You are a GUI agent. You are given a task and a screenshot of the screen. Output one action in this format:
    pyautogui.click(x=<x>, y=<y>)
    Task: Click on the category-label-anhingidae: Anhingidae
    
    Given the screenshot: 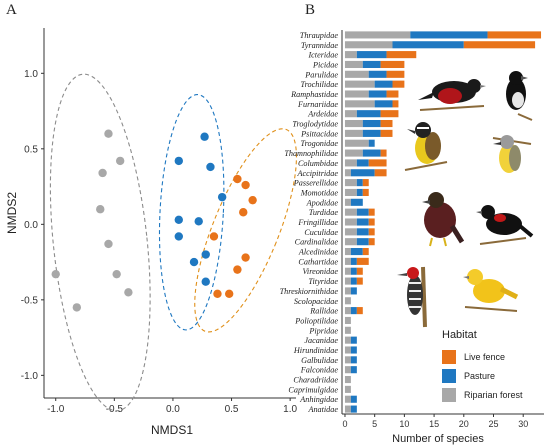 What is the action you would take?
    pyautogui.click(x=318, y=399)
    